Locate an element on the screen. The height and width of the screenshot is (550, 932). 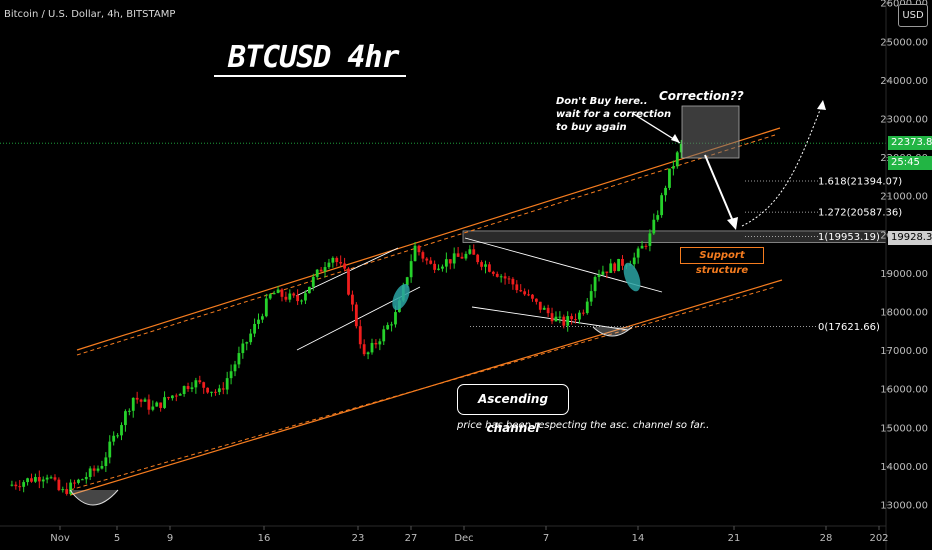
dont-buy-line-3: to buy again is located at coordinates (591, 127).